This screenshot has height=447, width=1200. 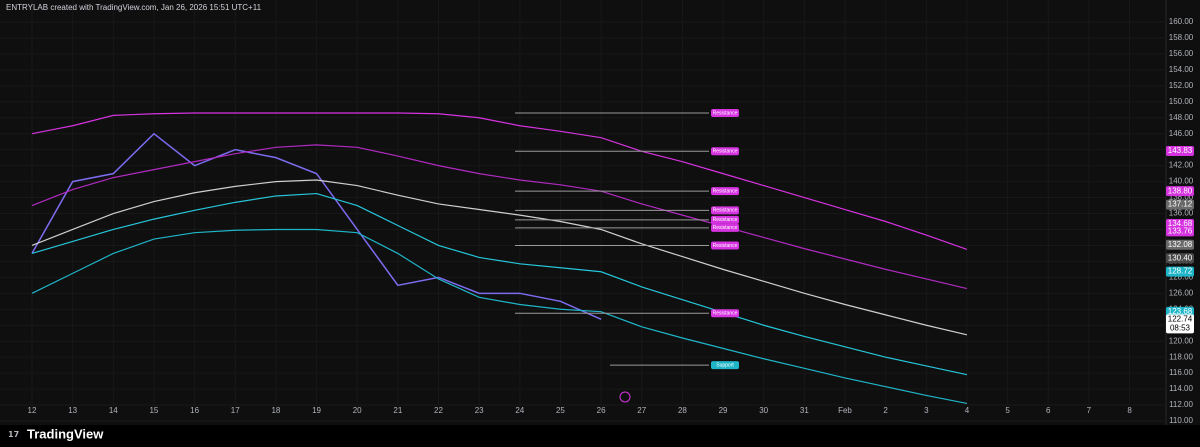 I want to click on y-tick-label: 142.00, so click(x=1181, y=165).